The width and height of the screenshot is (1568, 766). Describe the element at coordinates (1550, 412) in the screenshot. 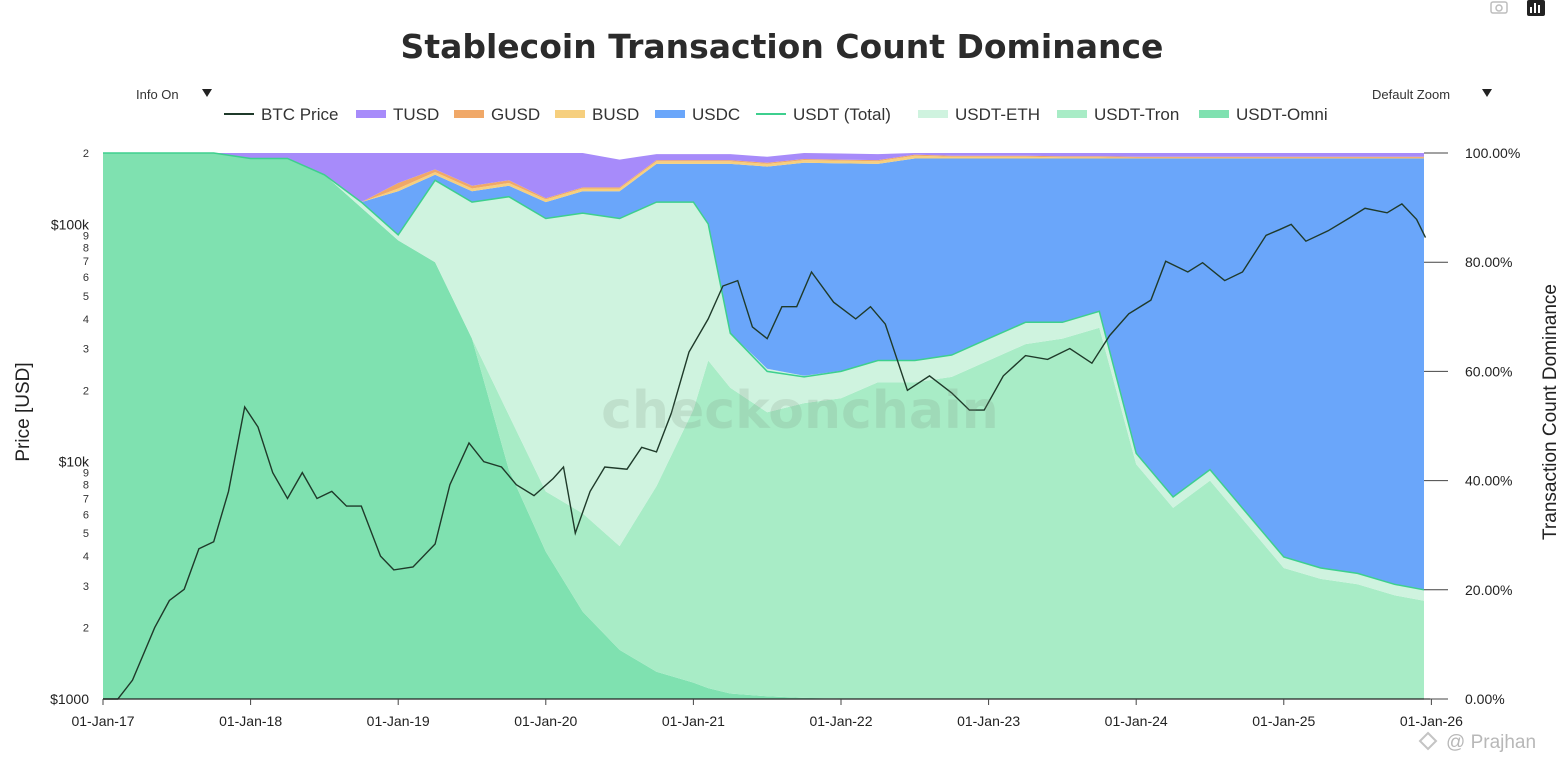

I see `right-axis-title: Transaction Count Dominance` at that location.